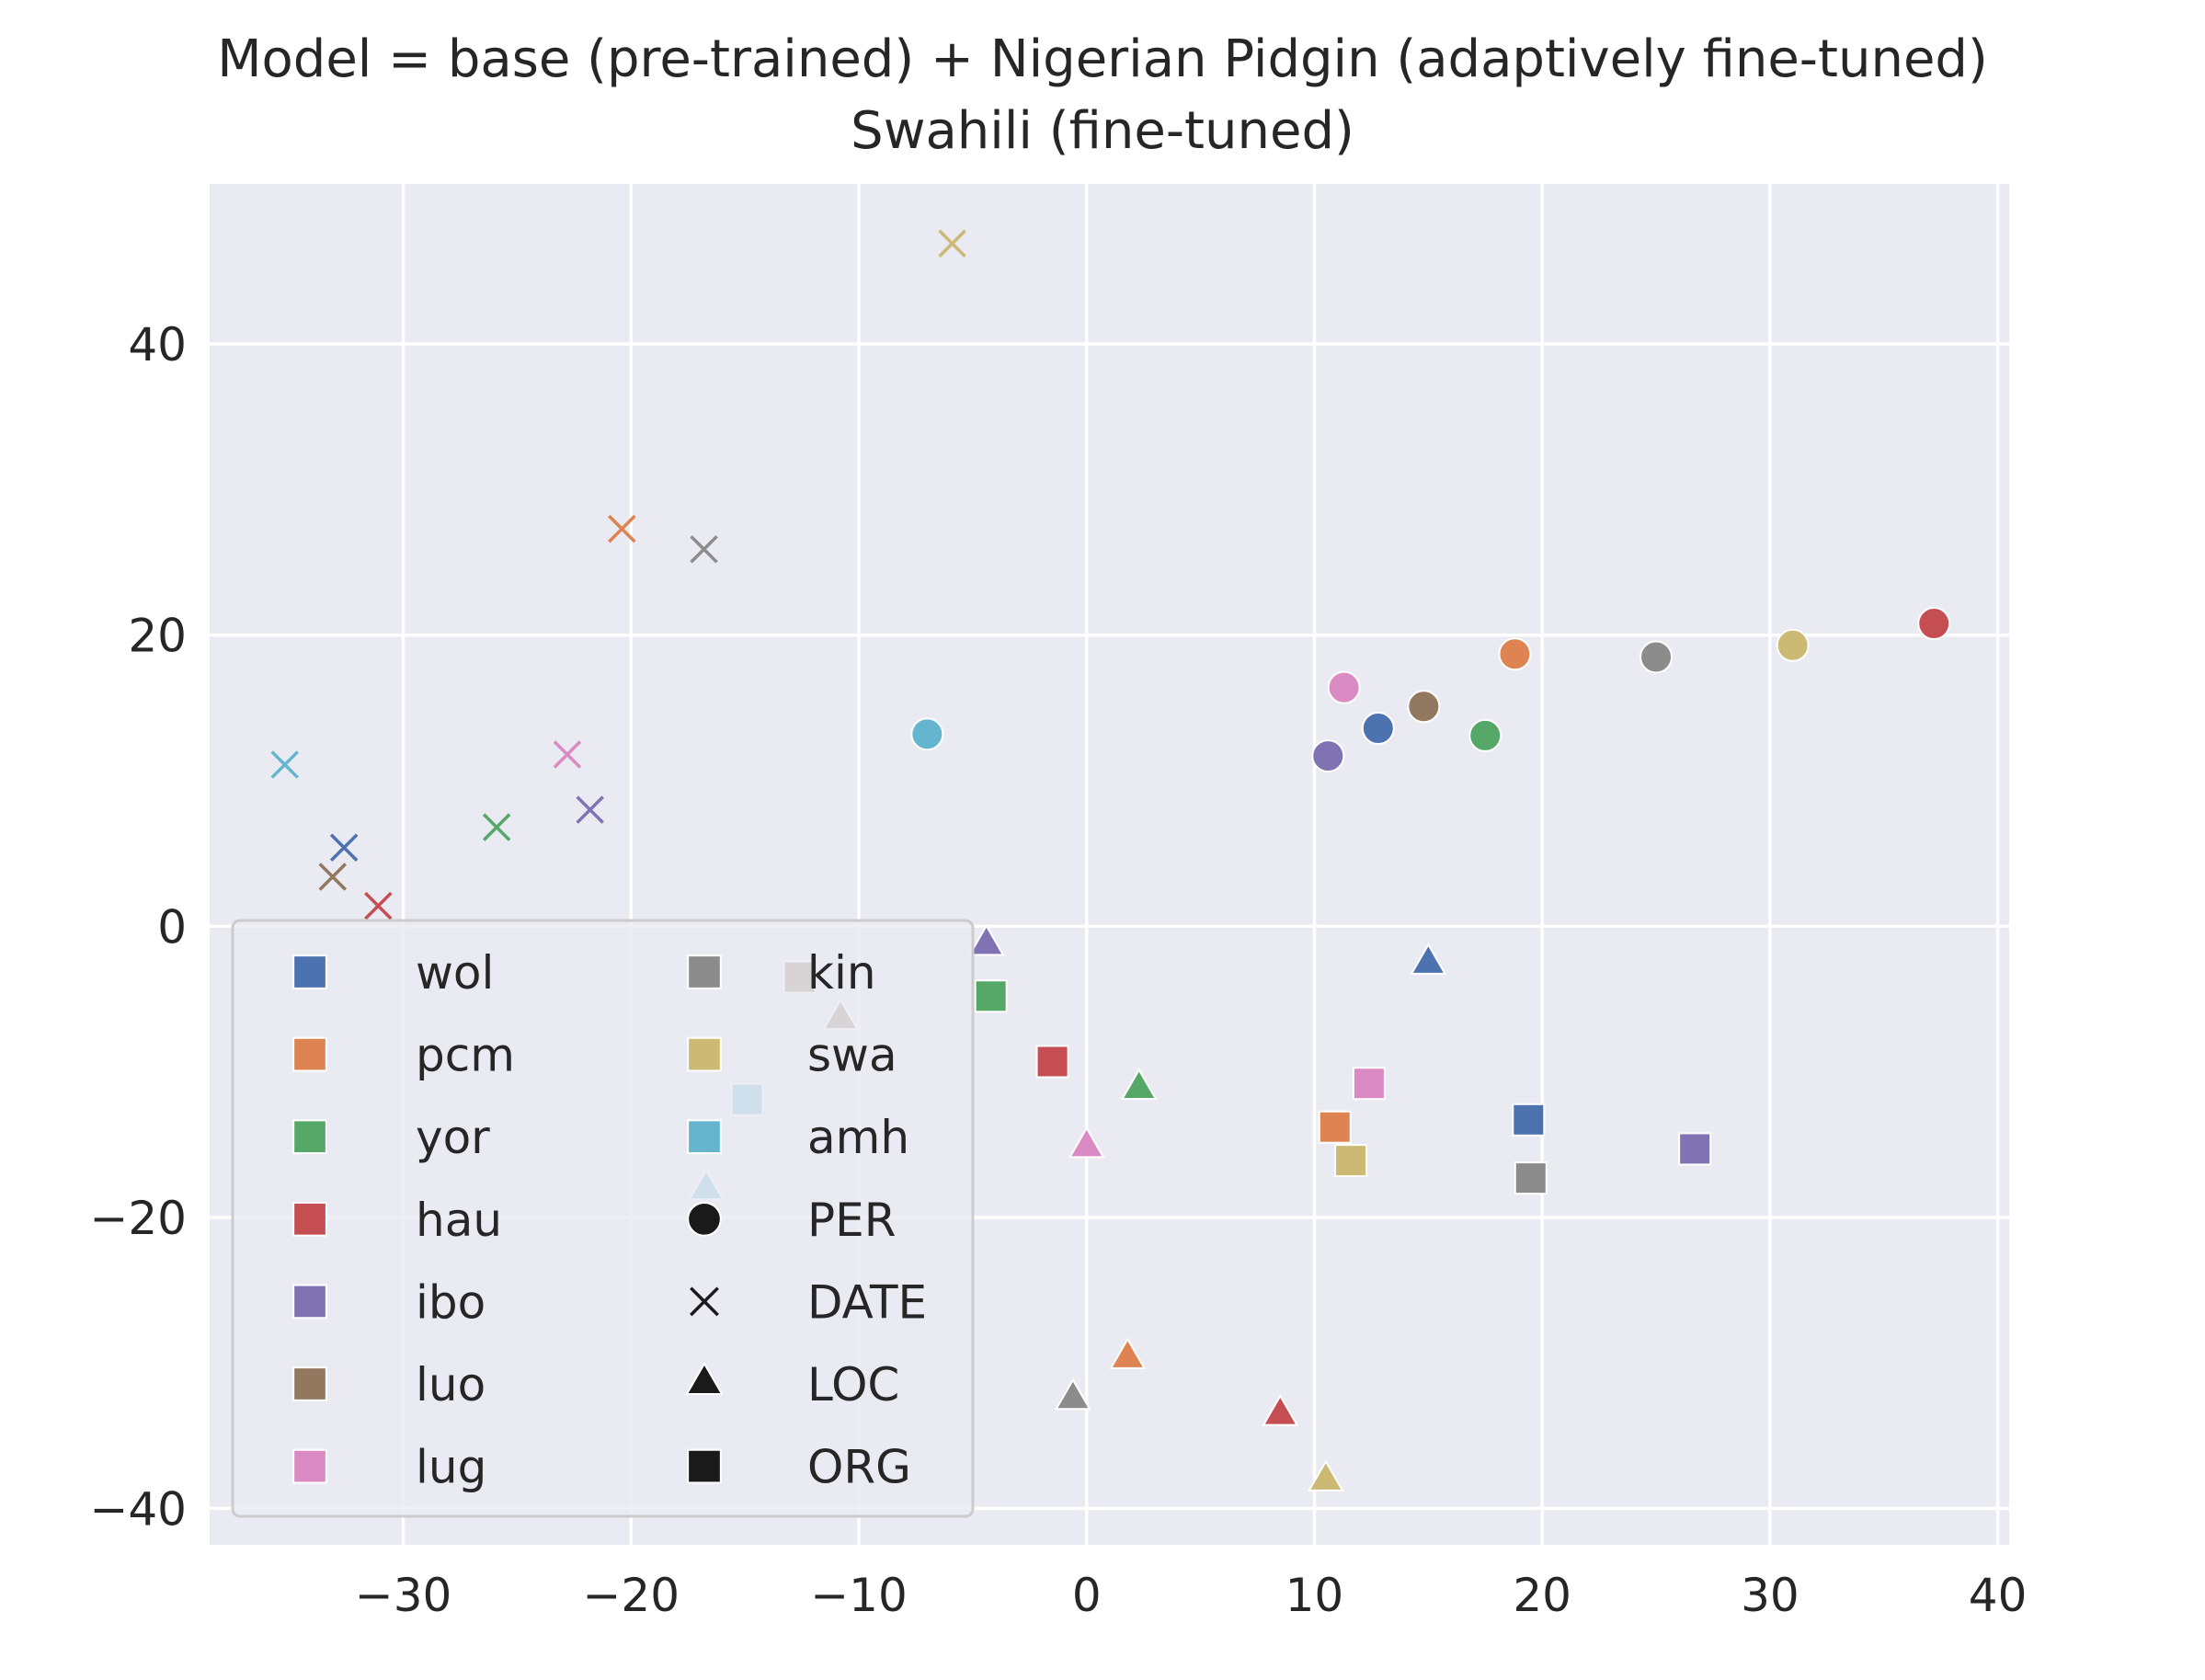 This screenshot has height=1680, width=2205. What do you see at coordinates (309, 1054) in the screenshot?
I see `legend-marker-pcm` at bounding box center [309, 1054].